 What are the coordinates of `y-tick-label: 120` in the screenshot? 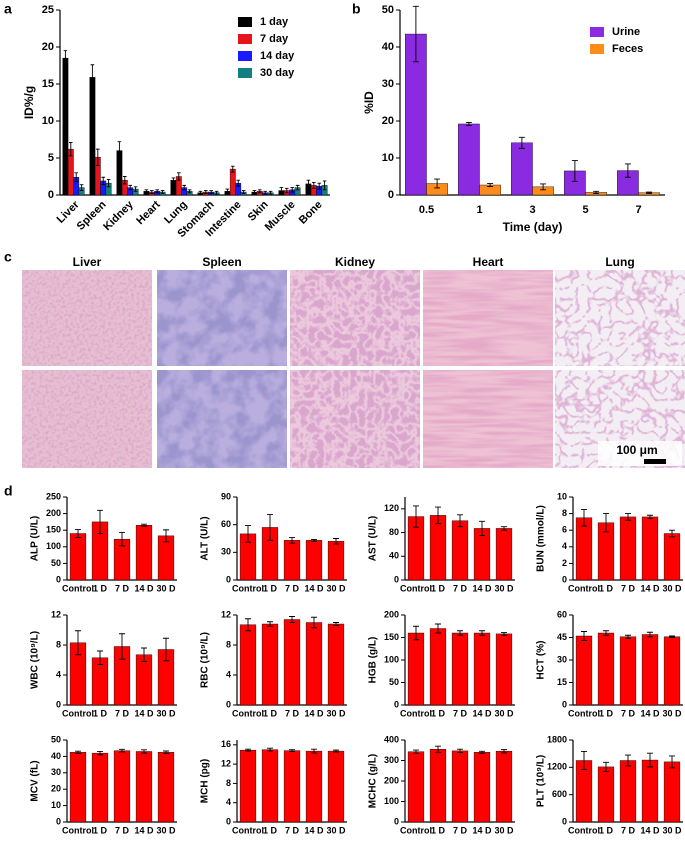 It's located at (391, 508).